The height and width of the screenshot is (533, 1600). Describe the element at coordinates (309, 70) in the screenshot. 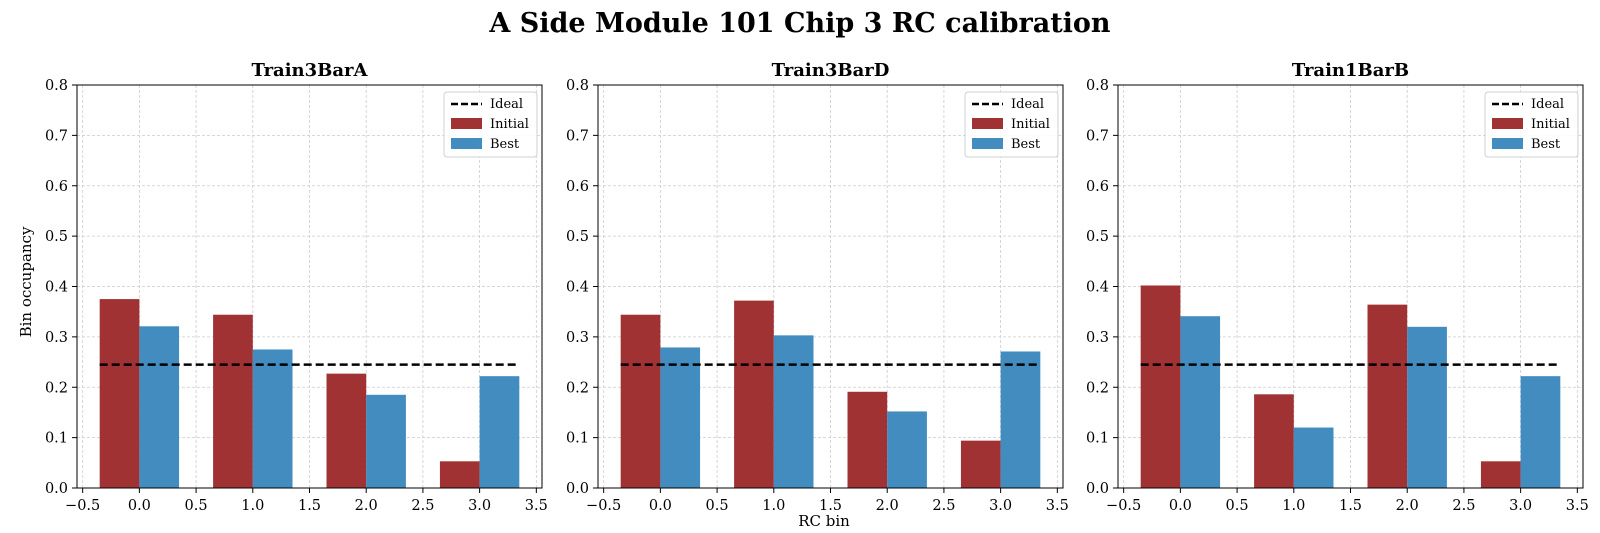

I see `panel-title: Train3BarA` at that location.